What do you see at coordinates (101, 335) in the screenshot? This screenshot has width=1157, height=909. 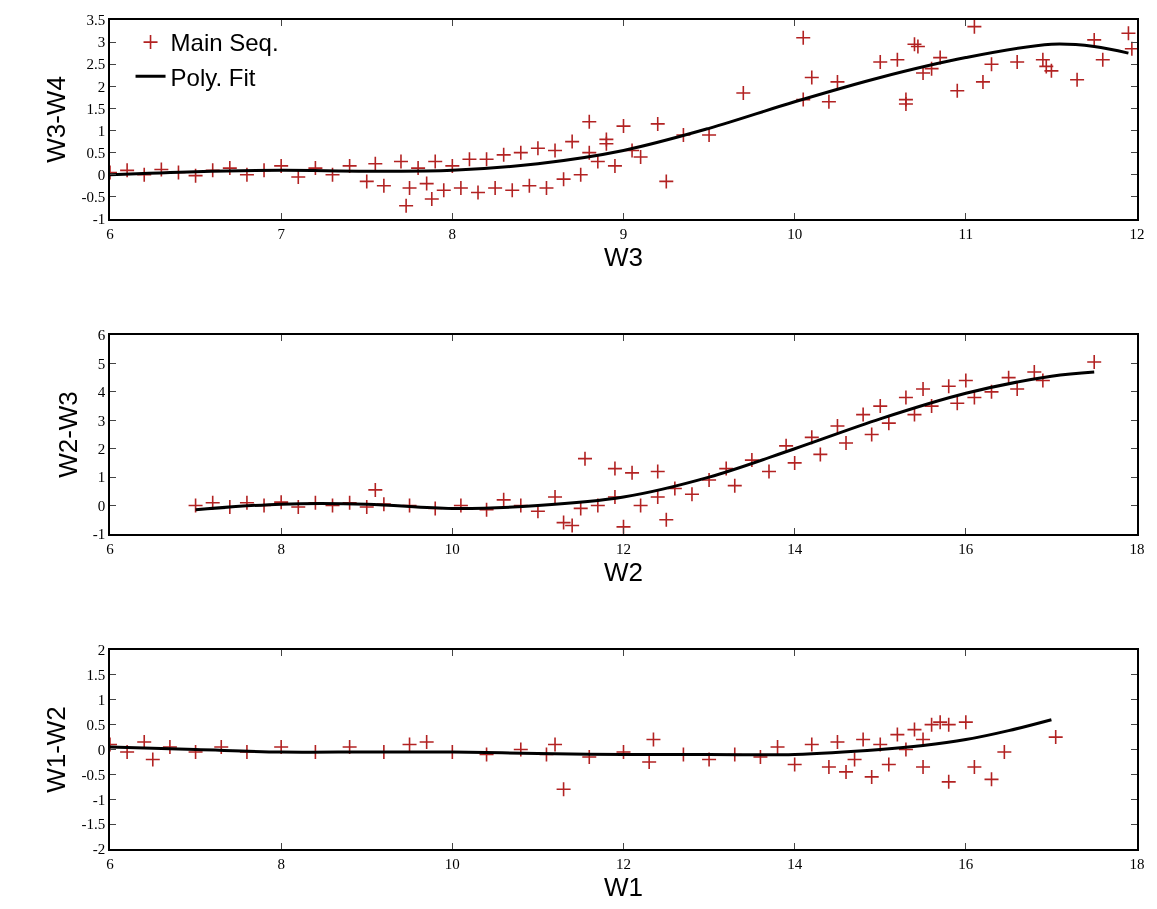 I see `y-tick-label: 6` at bounding box center [101, 335].